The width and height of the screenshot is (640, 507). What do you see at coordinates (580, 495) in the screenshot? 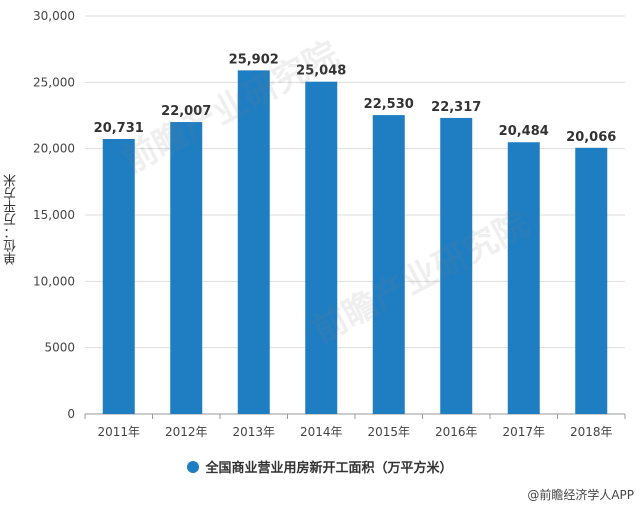
I see `source-credit: @前瞻经济学人APP` at bounding box center [580, 495].